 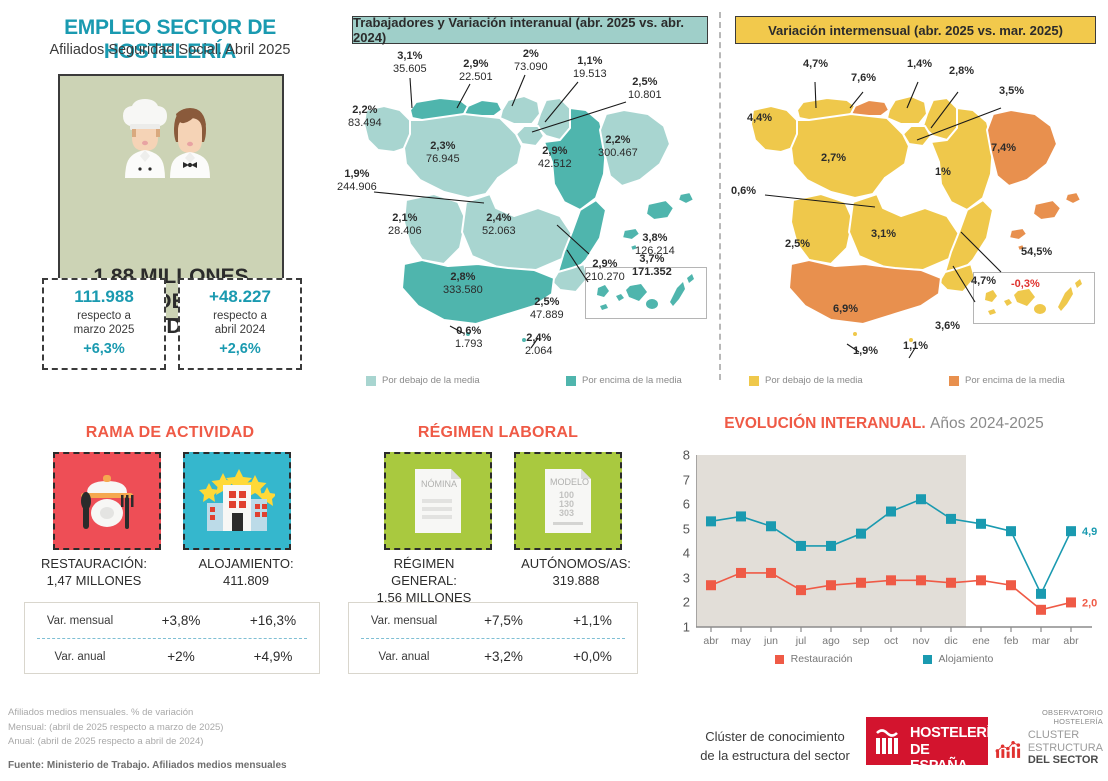 I want to click on tax-form-title-text: MODELO, so click(x=569, y=482).